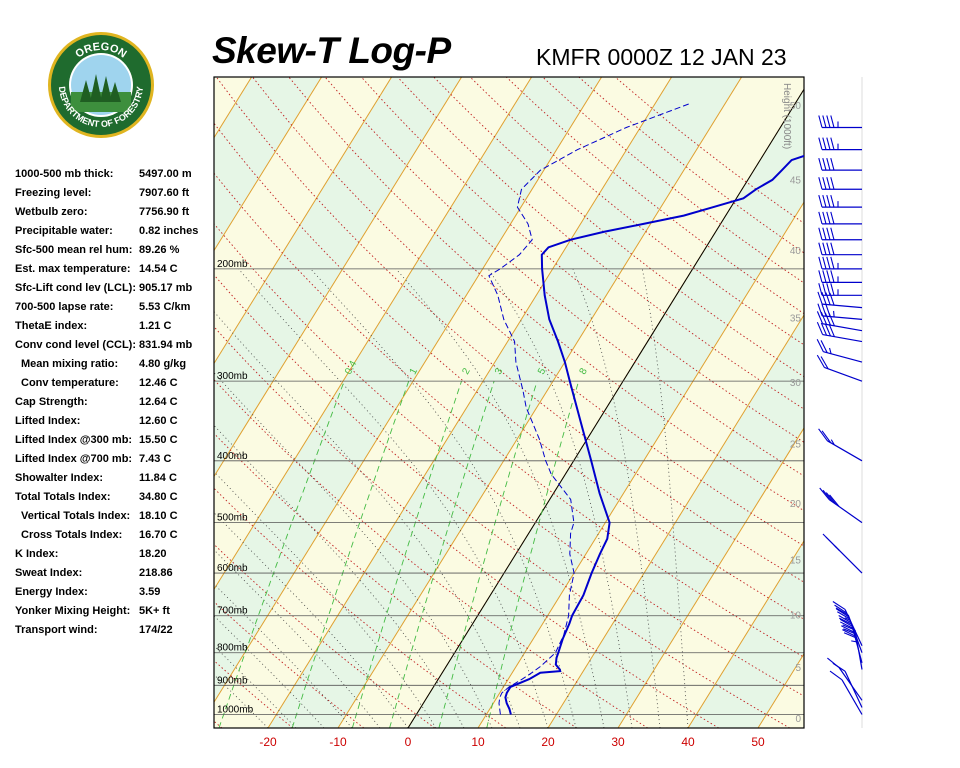 The width and height of the screenshot is (960, 768). I want to click on height-tick-label: 35, so click(796, 319).